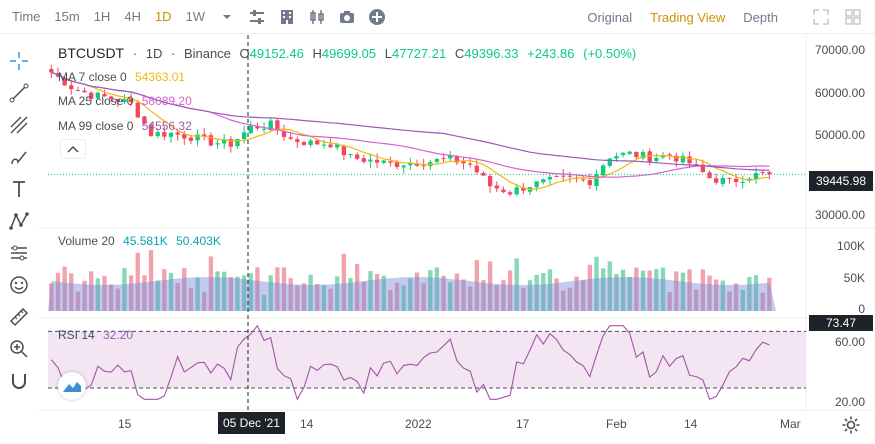 The height and width of the screenshot is (444, 875). Describe the element at coordinates (839, 135) in the screenshot. I see `price-tick: 50000.00` at that location.